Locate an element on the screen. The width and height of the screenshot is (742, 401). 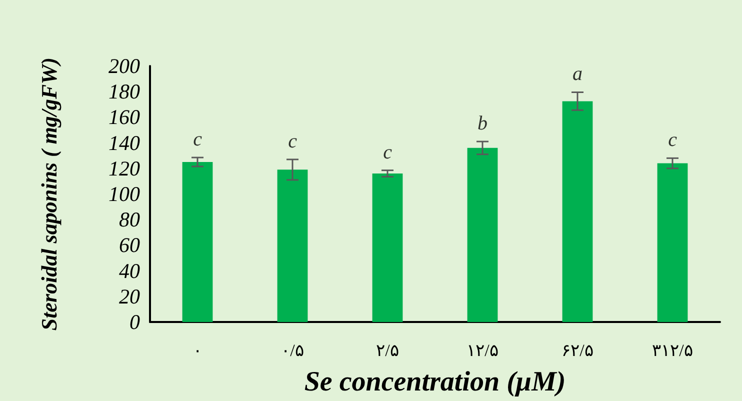
x-tick-label: ۶۲/۵ is located at coordinates (578, 350).